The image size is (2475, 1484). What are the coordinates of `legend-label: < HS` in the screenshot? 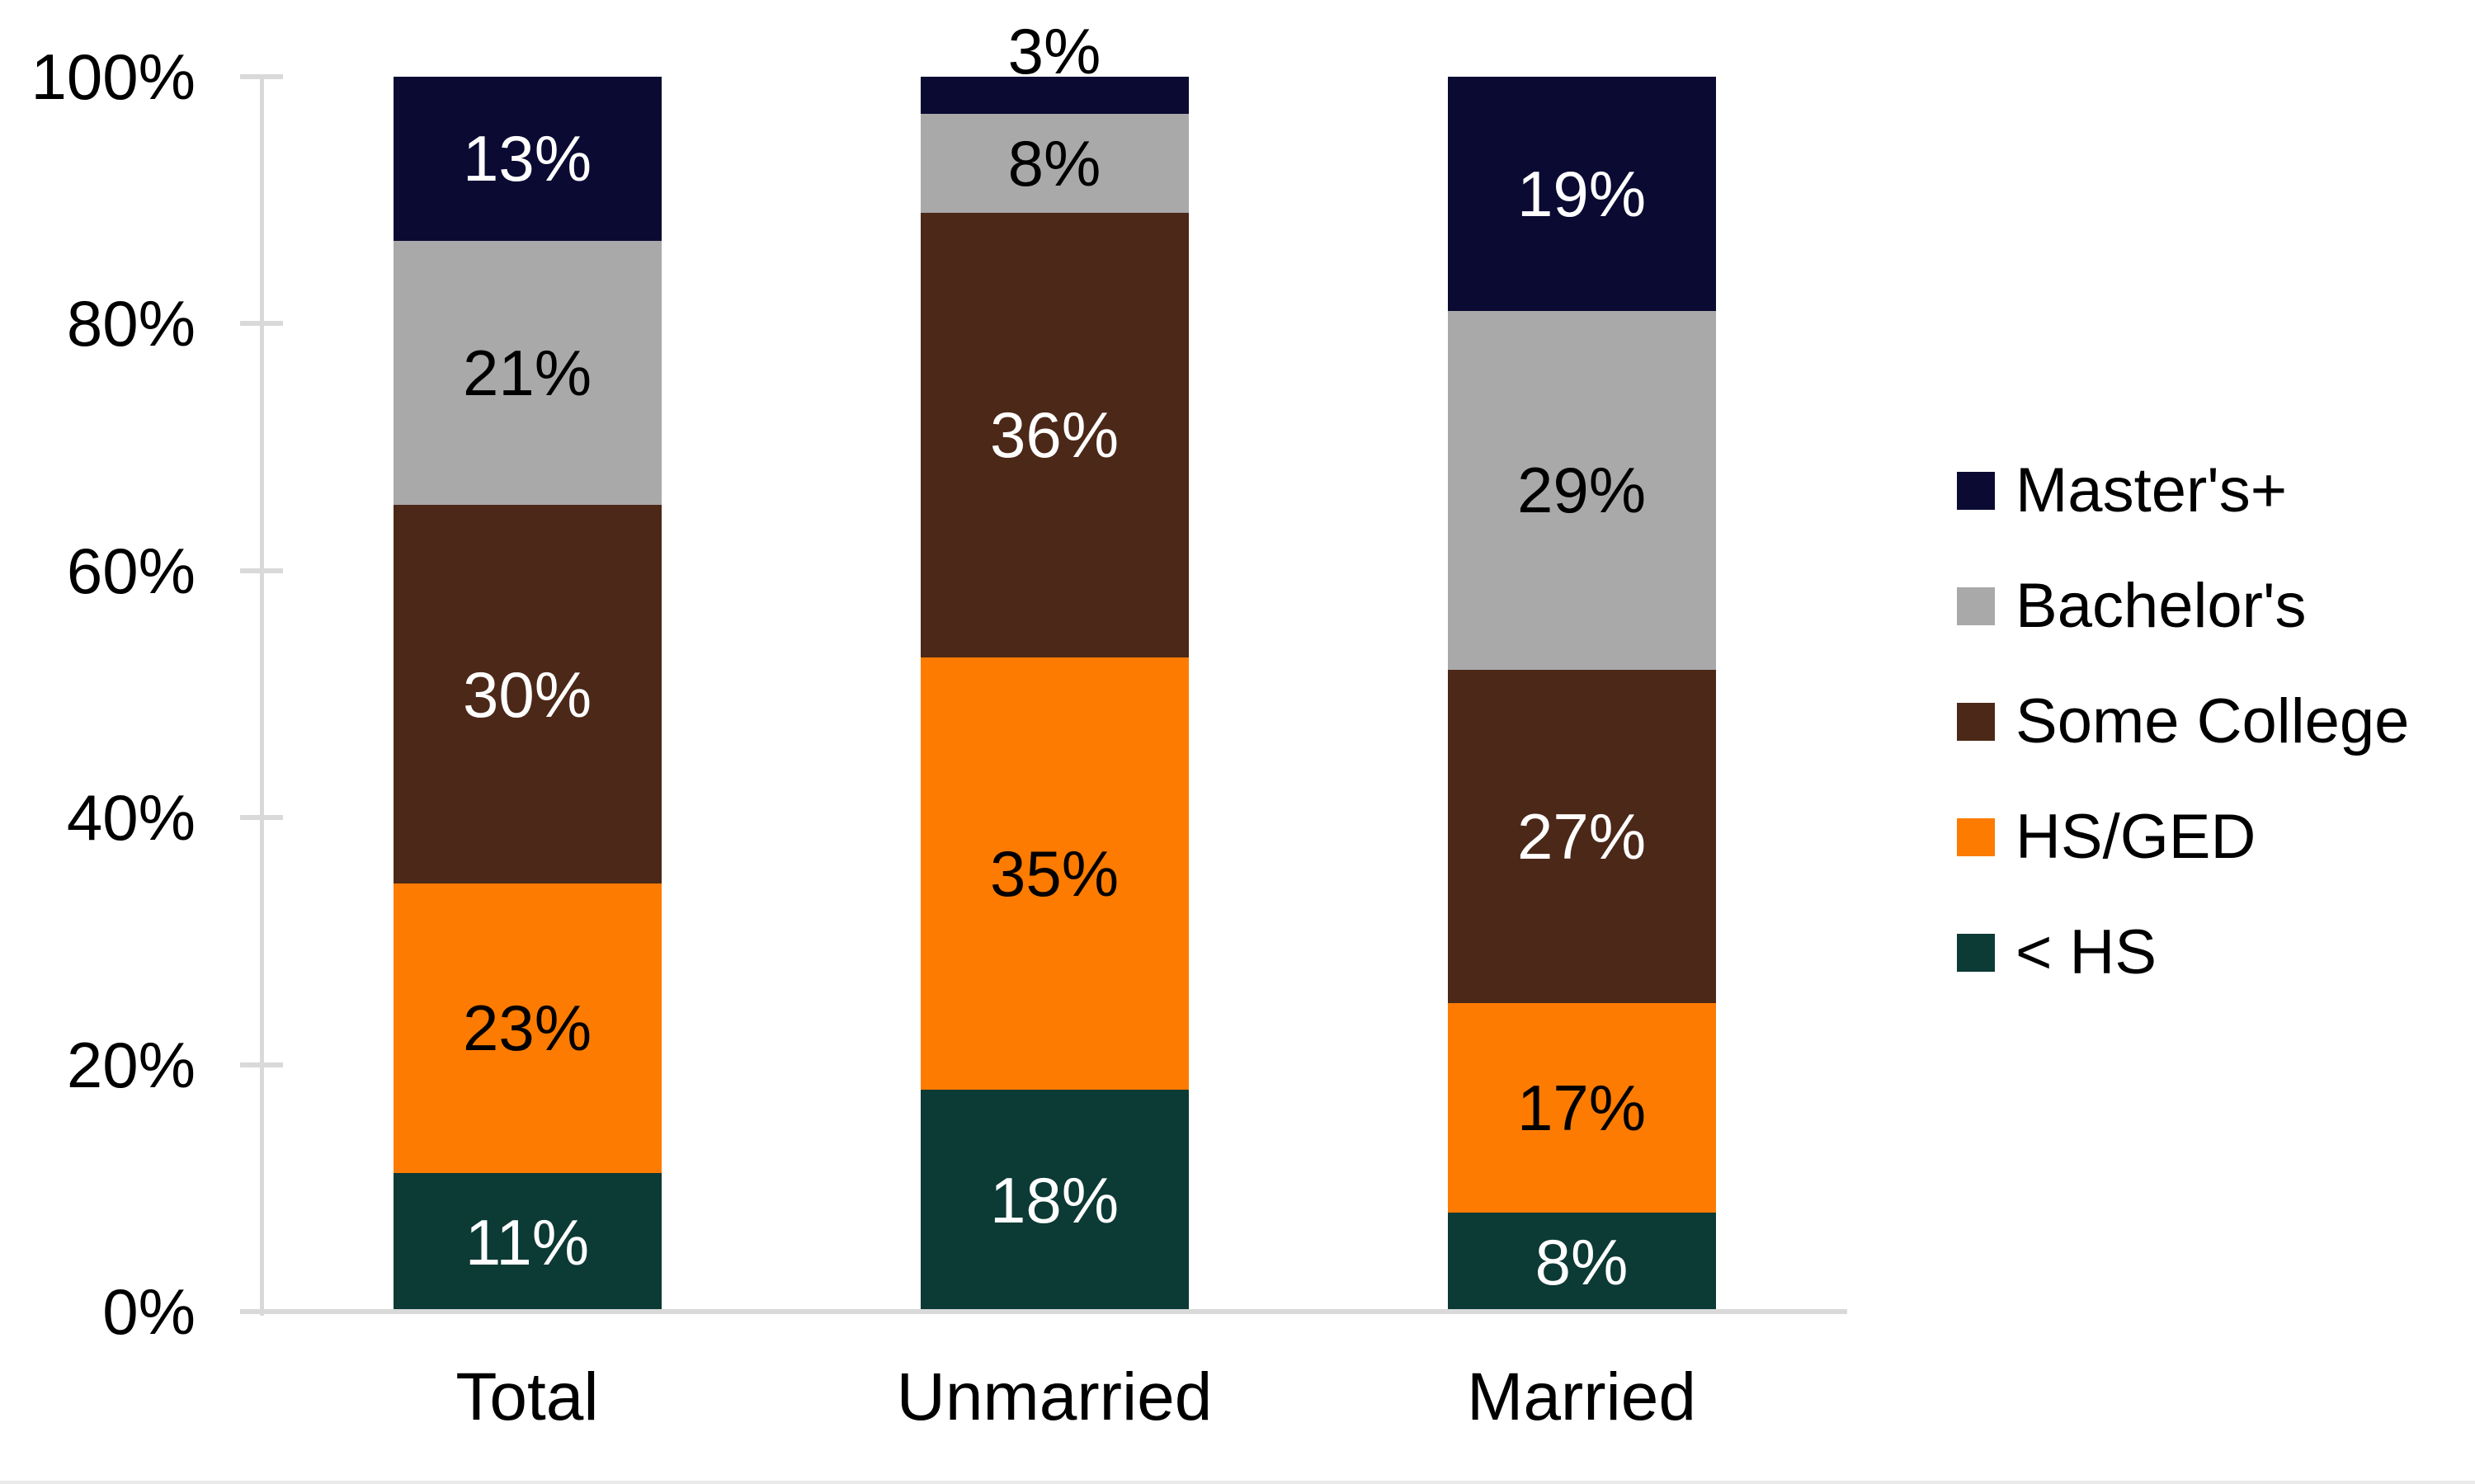 It's located at (2086, 952).